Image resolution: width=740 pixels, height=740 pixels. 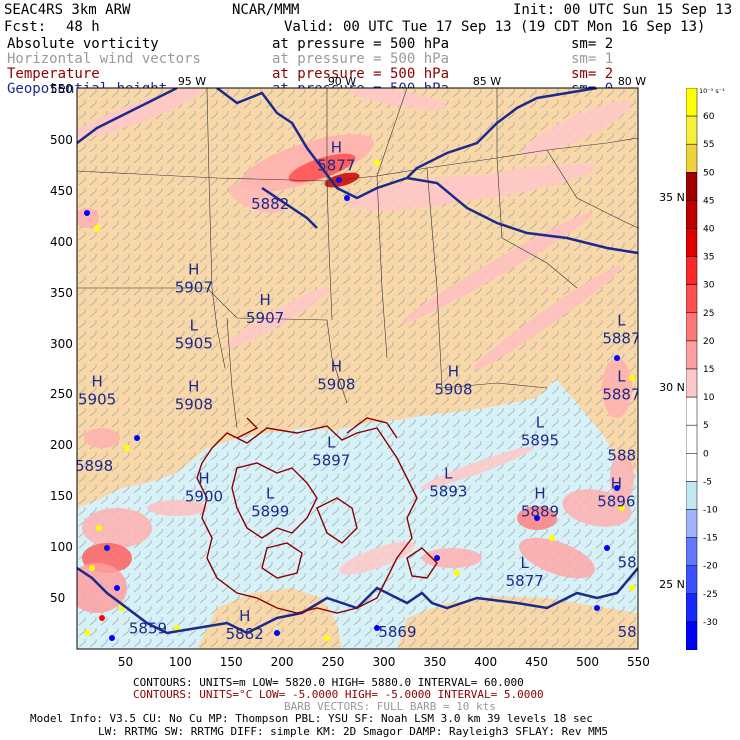 What do you see at coordinates (83, 44) in the screenshot?
I see `legend-name: Absolute vorticity` at bounding box center [83, 44].